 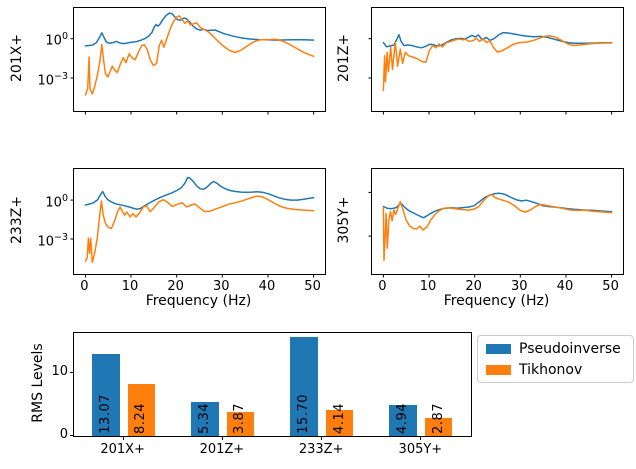 I want to click on ylabel-rms-levels: RMS Levels, so click(x=38, y=383).